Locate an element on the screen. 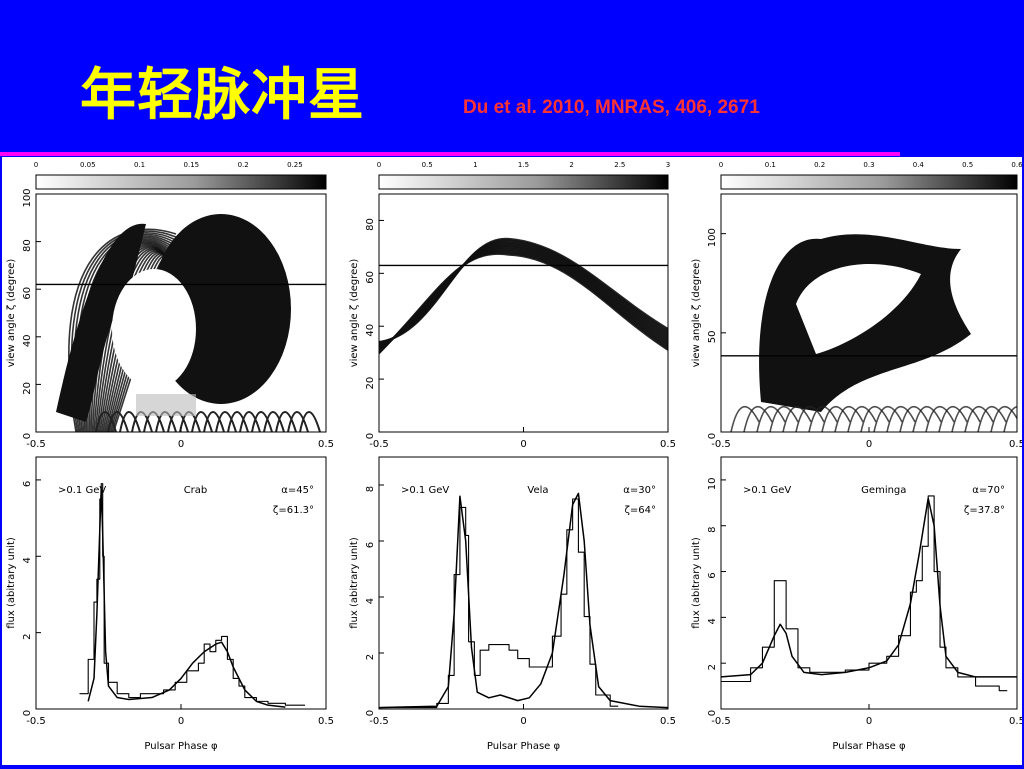 The image size is (1024, 769). colorbar-tick-label: 0.6 is located at coordinates (1016, 165).